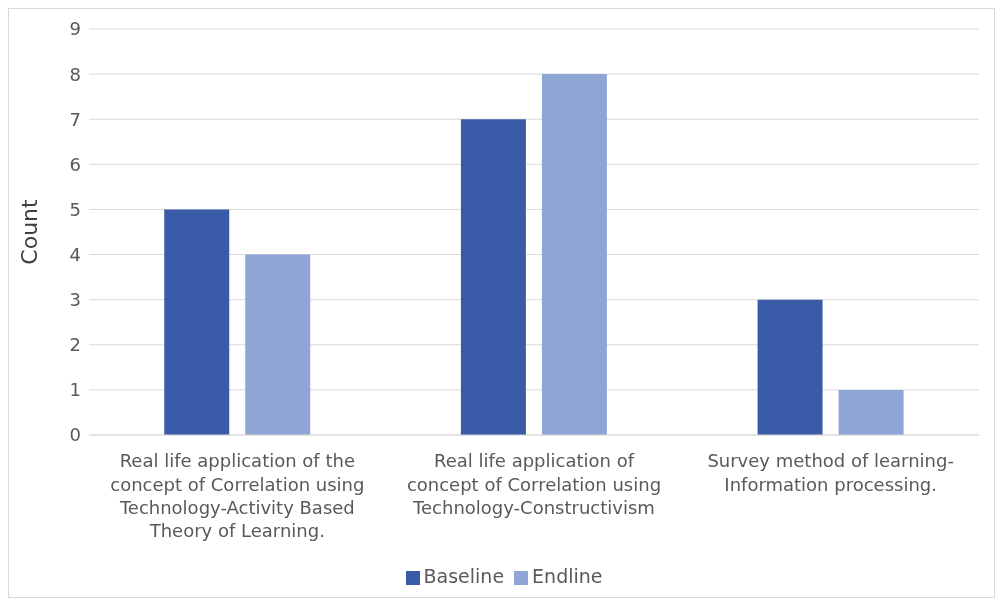 The image size is (1001, 604). What do you see at coordinates (534, 484) in the screenshot?
I see `x-tick-label: Real life application of concept of Correlation using Technology-Constructivism` at bounding box center [534, 484].